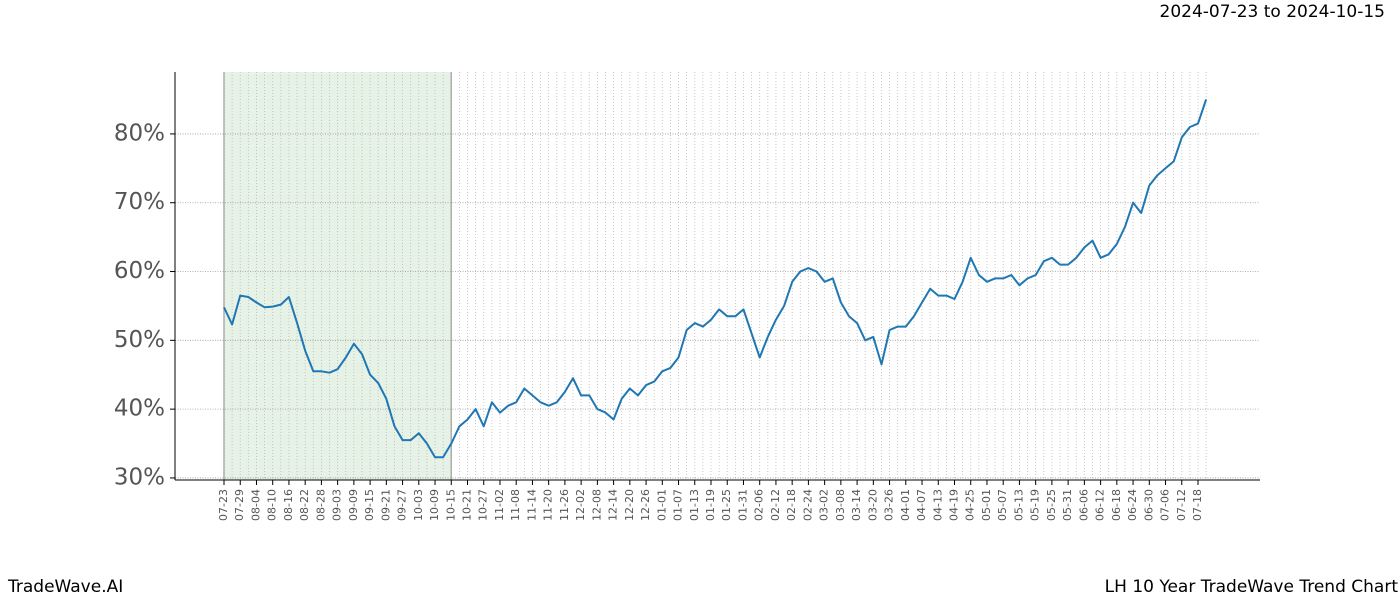  Describe the element at coordinates (320, 505) in the screenshot. I see `x-tick-label: 08-28` at that location.